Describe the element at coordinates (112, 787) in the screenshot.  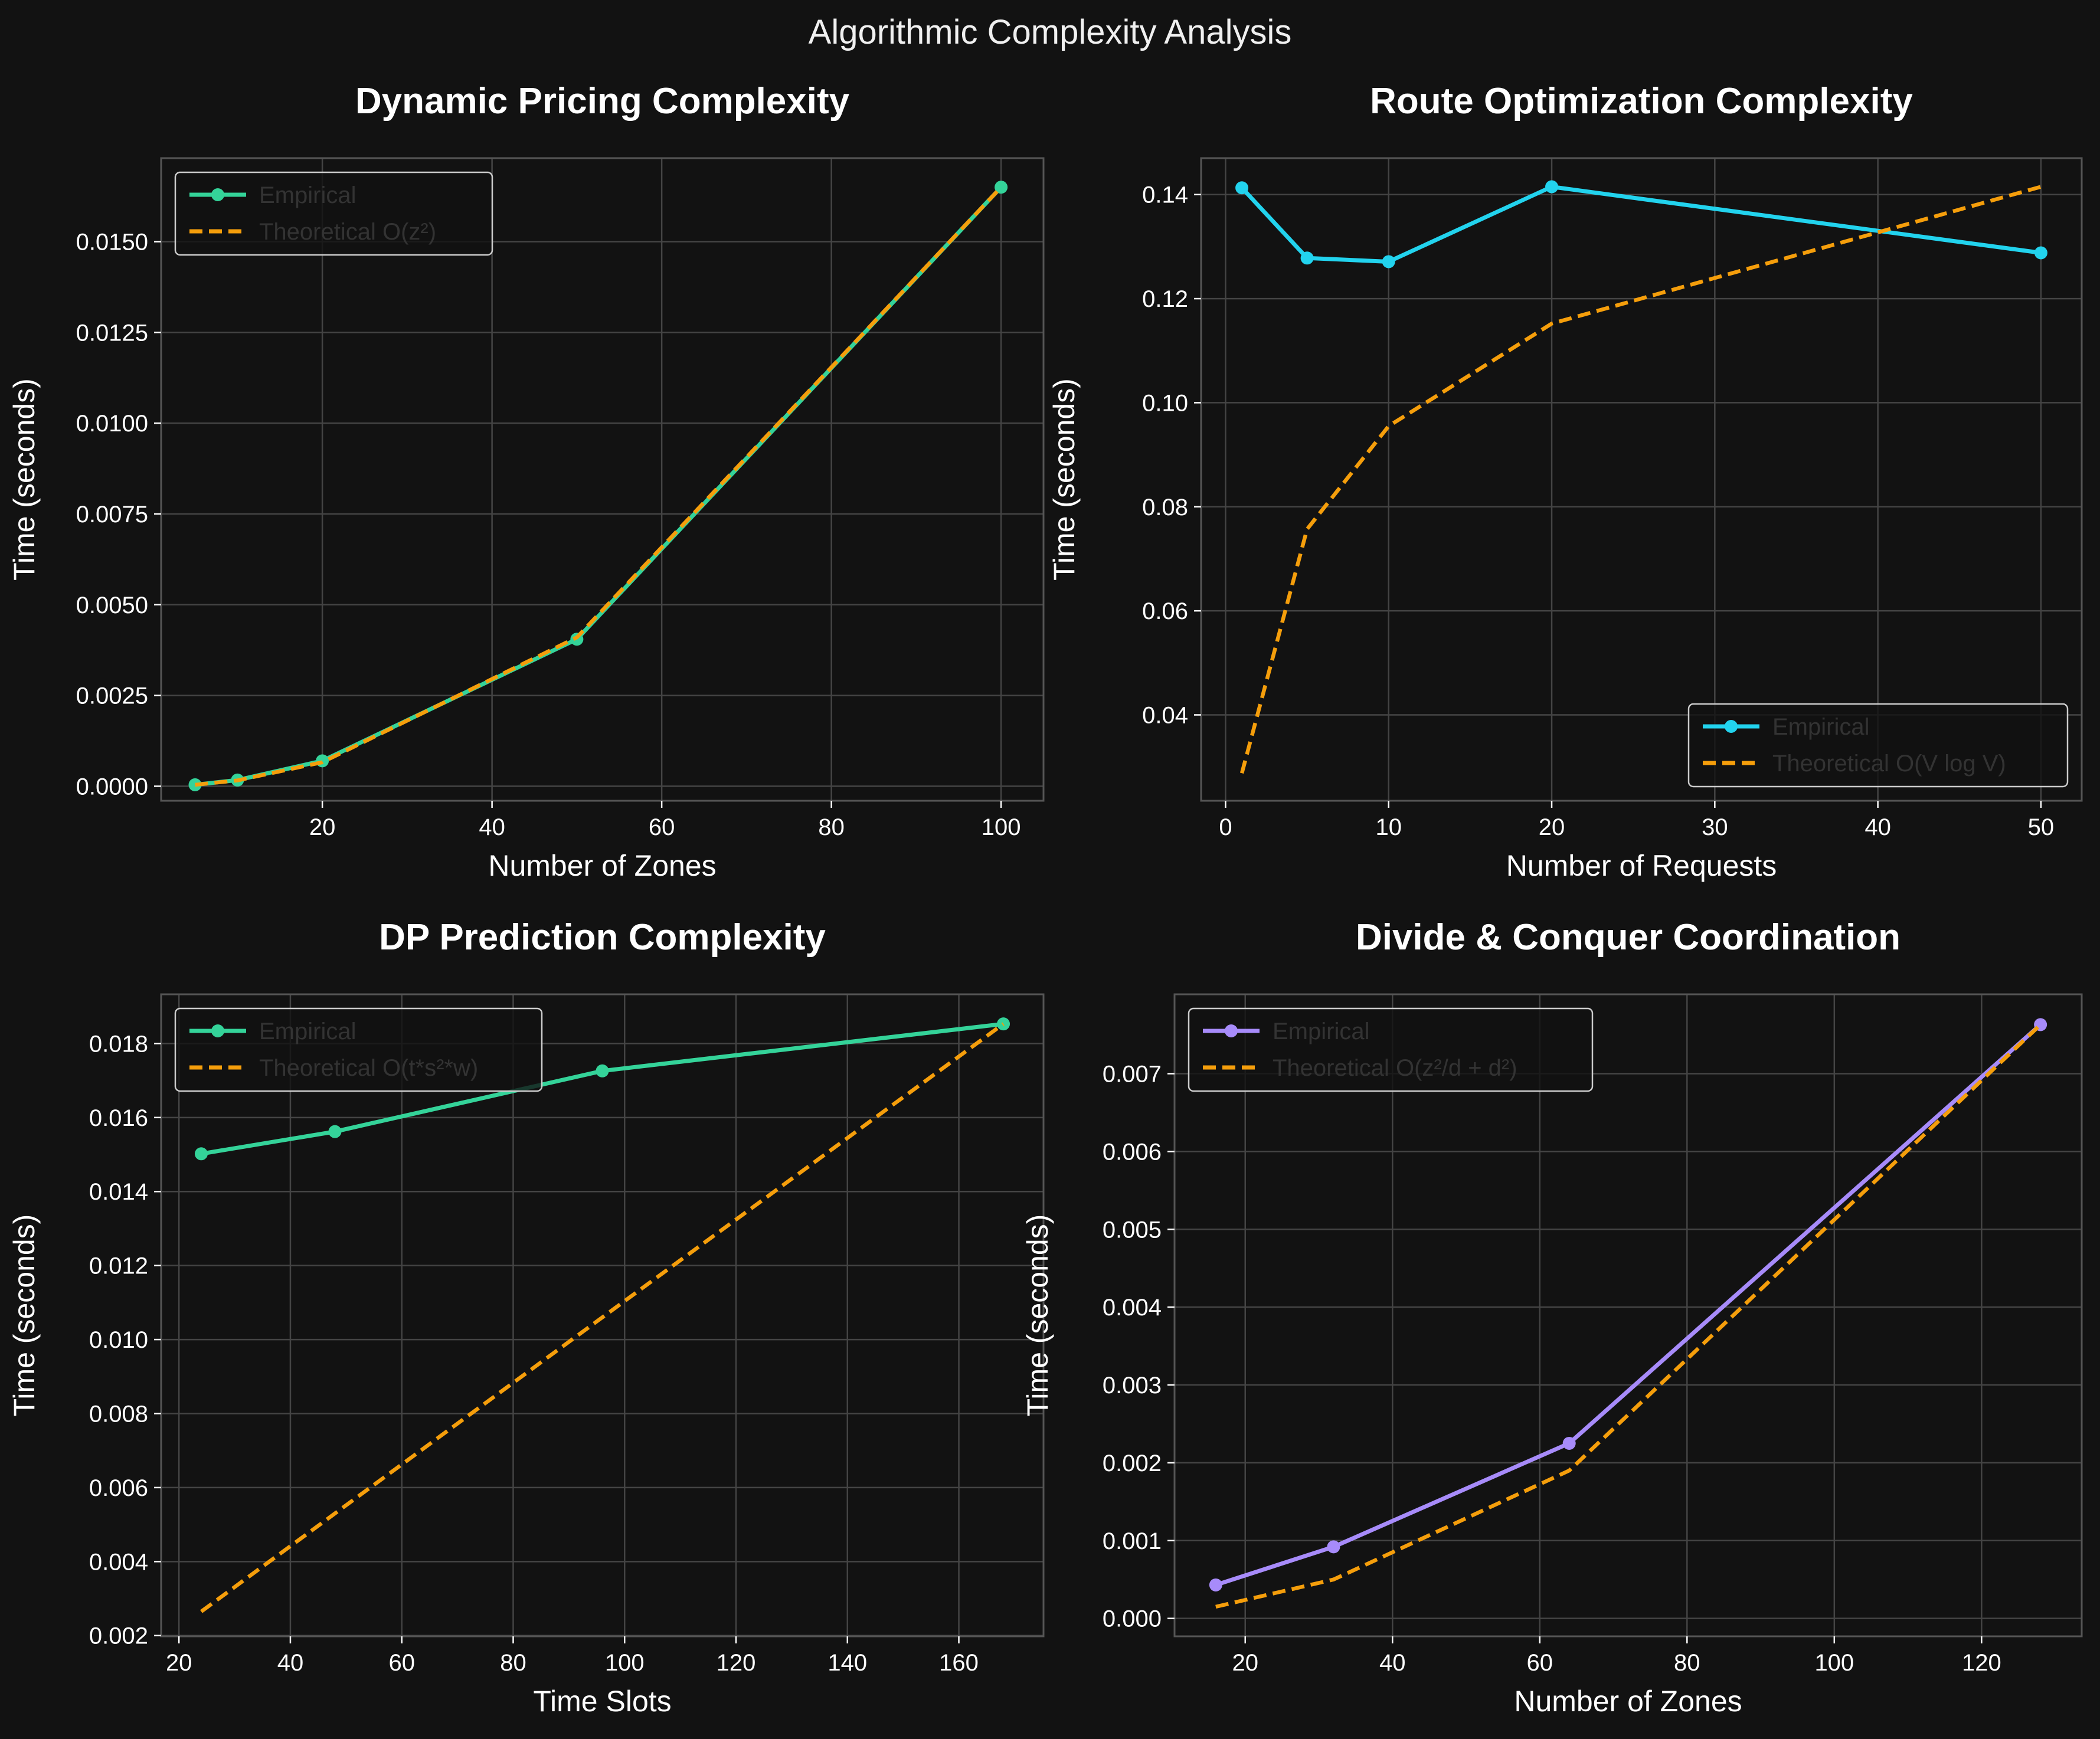
I see `y-tick-label: 0.0000` at that location.